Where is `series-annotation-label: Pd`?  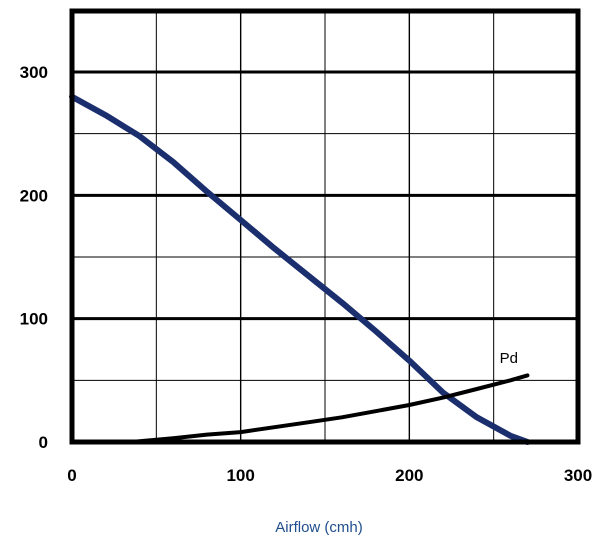 series-annotation-label: Pd is located at coordinates (509, 358).